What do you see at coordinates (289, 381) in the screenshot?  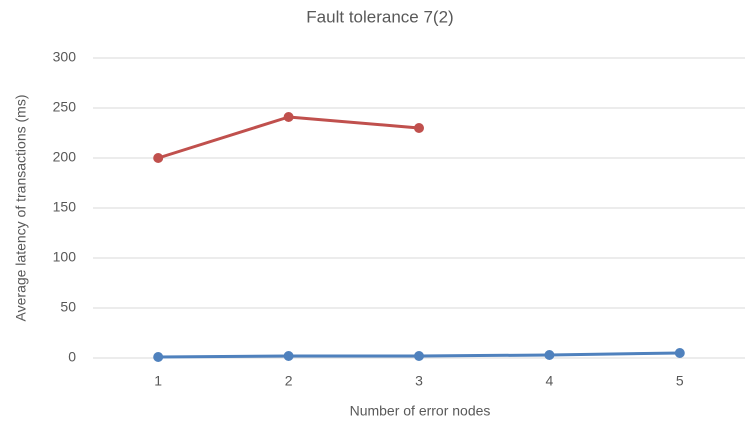 I see `x-tick-label: 2` at bounding box center [289, 381].